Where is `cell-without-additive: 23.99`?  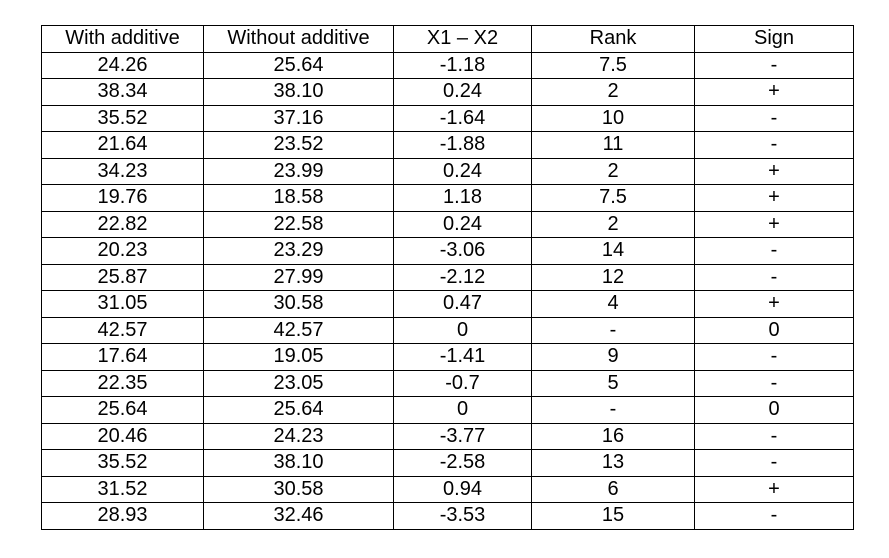 cell-without-additive: 23.99 is located at coordinates (298, 171).